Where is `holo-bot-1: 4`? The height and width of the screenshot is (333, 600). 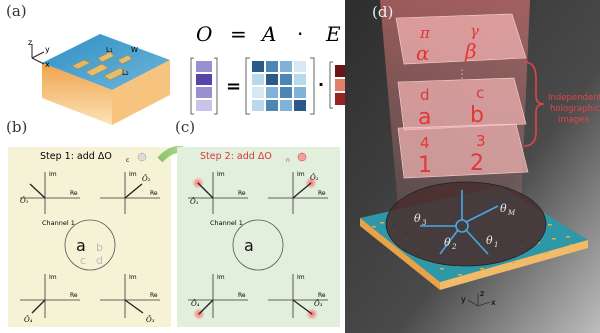 holo-bot-1: 4 is located at coordinates (425, 143).